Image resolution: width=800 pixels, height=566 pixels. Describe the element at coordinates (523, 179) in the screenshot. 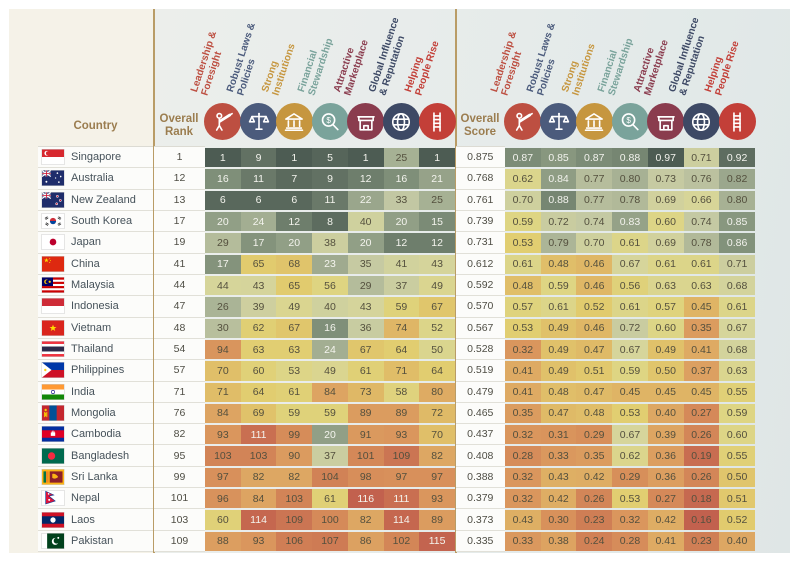

I see `score-cell: 0.62` at that location.